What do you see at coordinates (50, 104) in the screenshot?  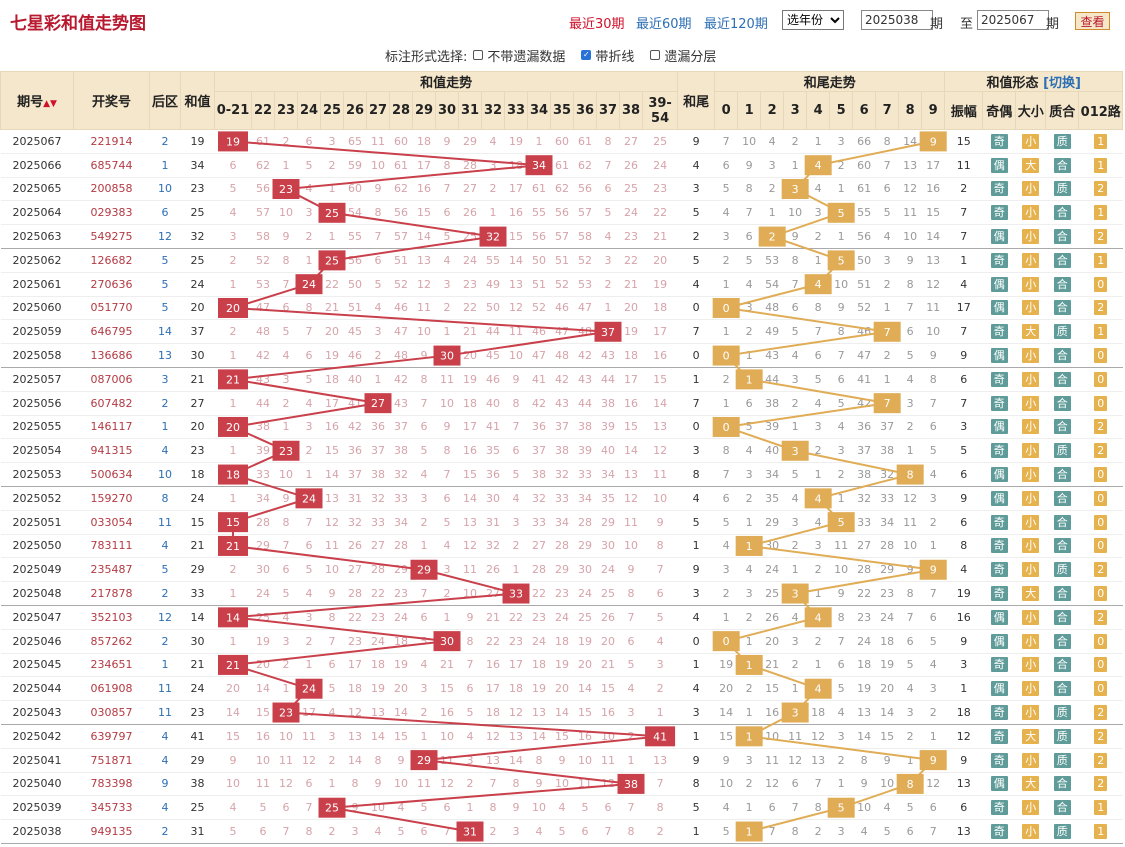 I see `sort-icon: ▲▼` at bounding box center [50, 104].